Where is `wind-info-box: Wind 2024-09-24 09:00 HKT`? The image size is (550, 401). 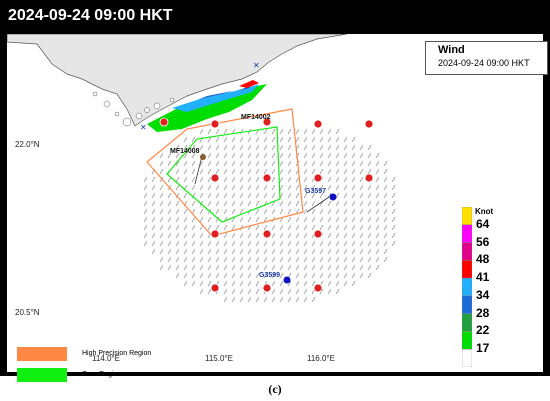 wind-info-box: Wind 2024-09-24 09:00 HKT is located at coordinates (486, 58).